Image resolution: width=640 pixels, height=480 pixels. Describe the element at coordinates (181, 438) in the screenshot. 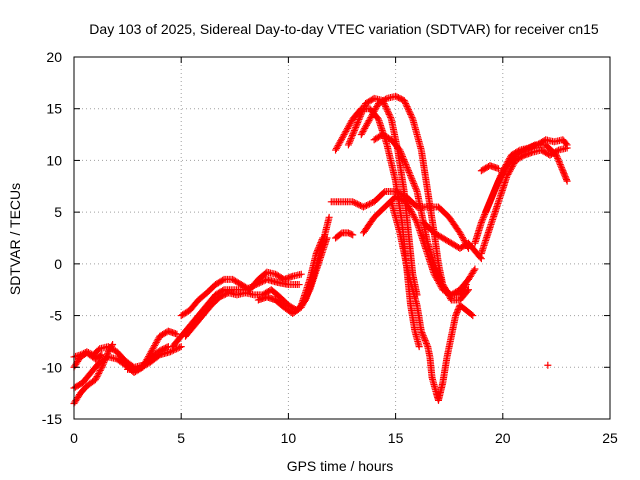

I see `x-tick-label: 5` at that location.